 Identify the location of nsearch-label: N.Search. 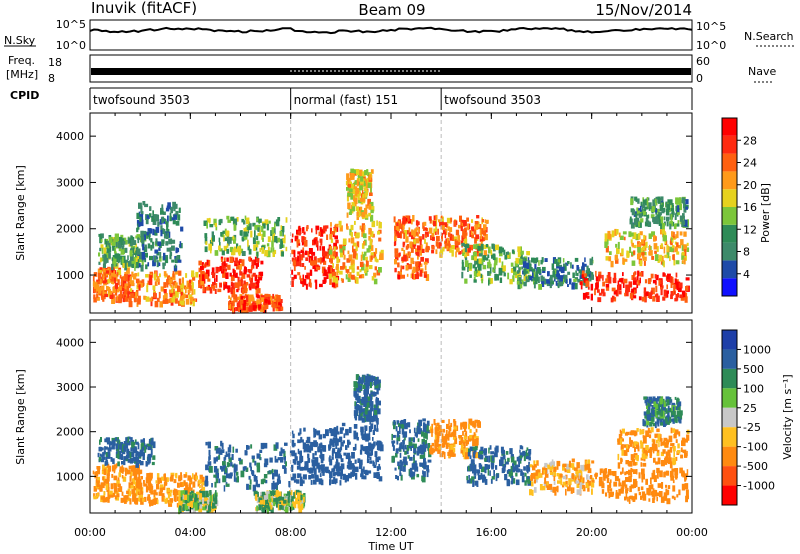
(769, 36).